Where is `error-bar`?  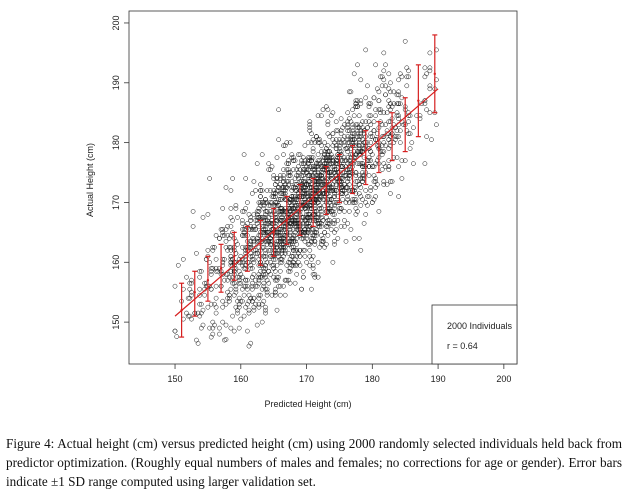
error-bar is located at coordinates (366, 158).